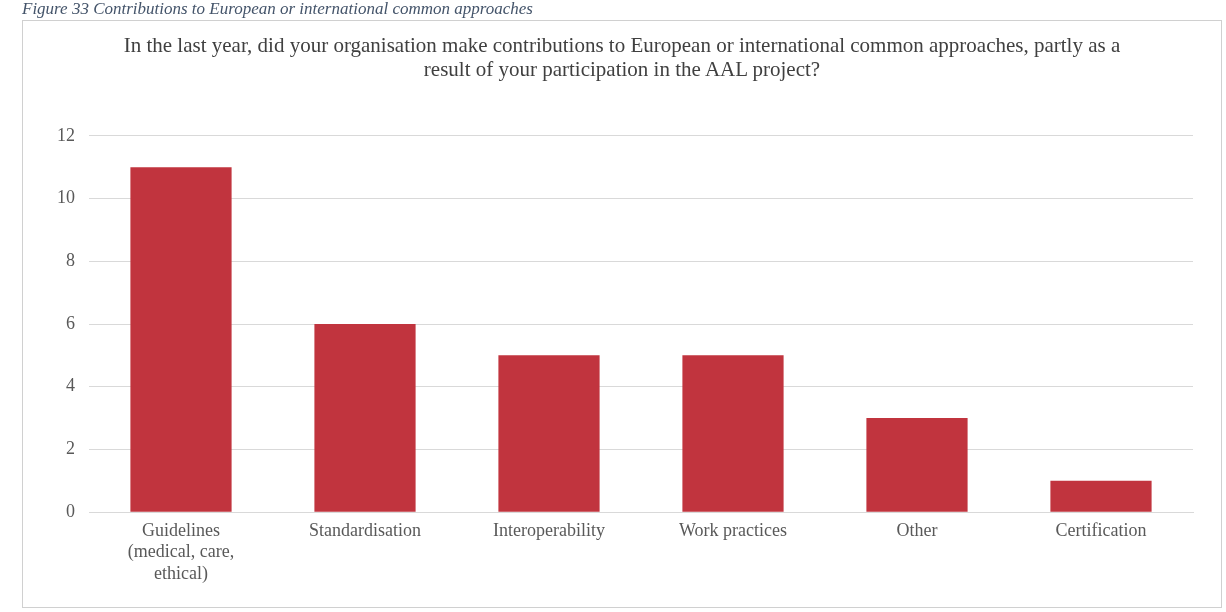 The width and height of the screenshot is (1226, 612). I want to click on caption: Figure 33 Contributions to European or international common approaches, so click(277, 9).